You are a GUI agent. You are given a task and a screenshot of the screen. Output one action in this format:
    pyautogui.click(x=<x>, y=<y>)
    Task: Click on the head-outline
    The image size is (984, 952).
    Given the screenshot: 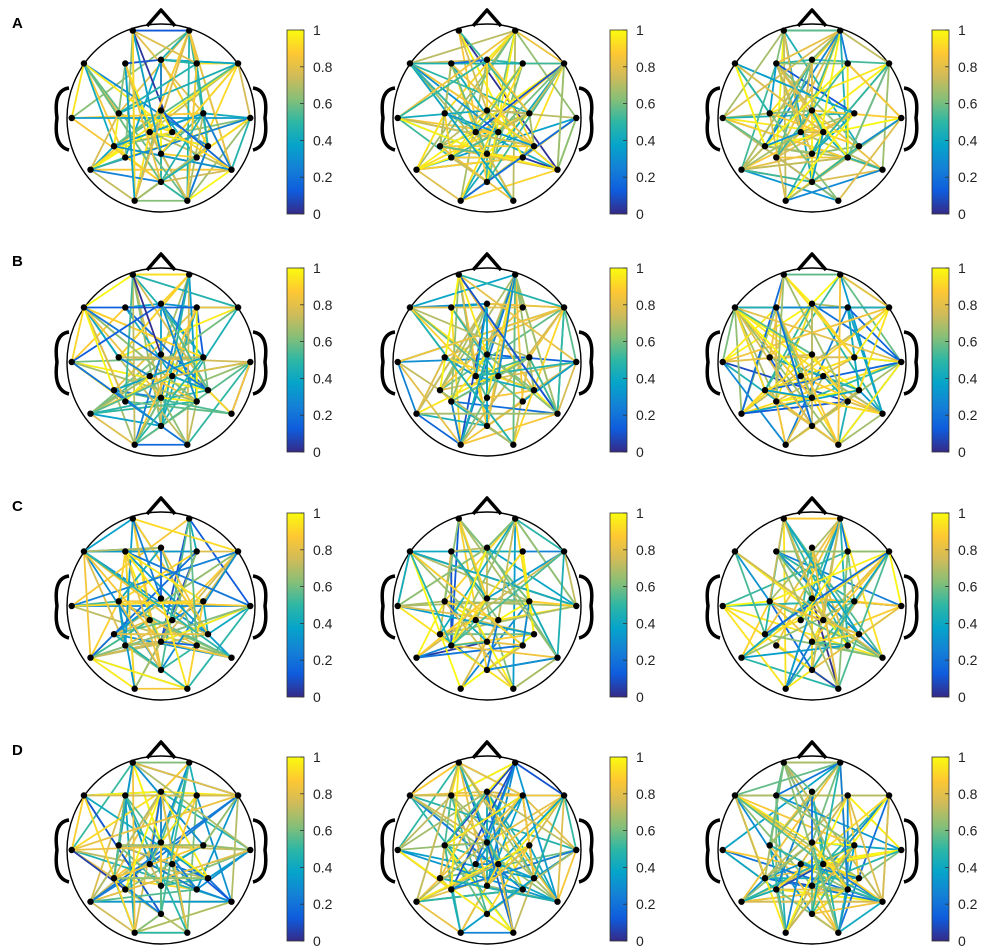 What is the action you would take?
    pyautogui.click(x=161, y=118)
    